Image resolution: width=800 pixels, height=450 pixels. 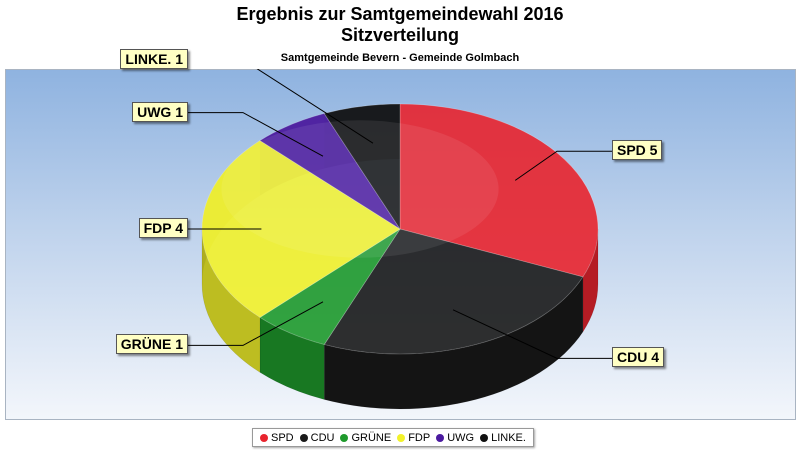 I want to click on slice-label-uwg: UWG 1, so click(x=160, y=111).